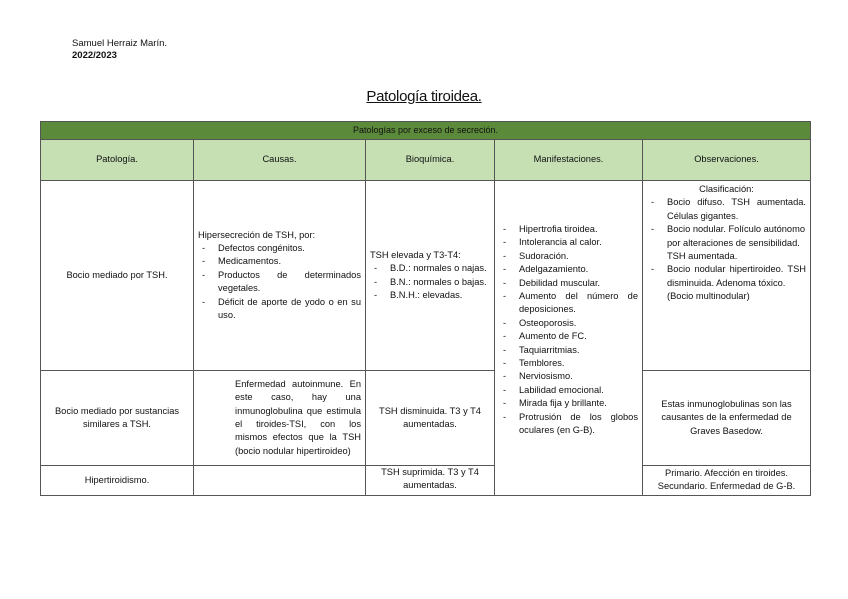 This screenshot has width=848, height=599. What do you see at coordinates (568, 284) in the screenshot?
I see `list-item: Debilidad muscular.` at bounding box center [568, 284].